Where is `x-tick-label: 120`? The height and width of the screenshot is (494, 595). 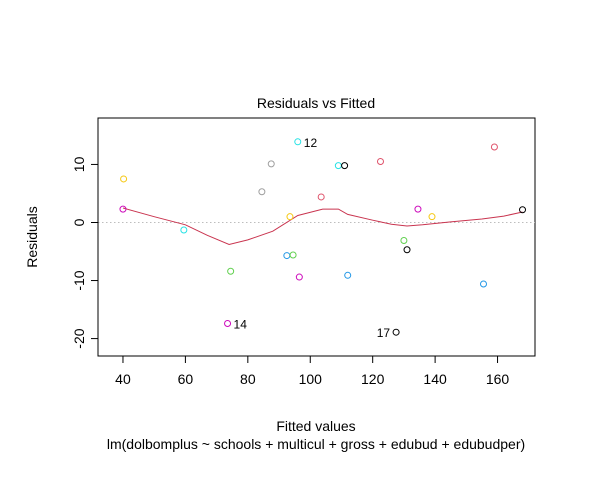
x-tick-label: 120 is located at coordinates (373, 379).